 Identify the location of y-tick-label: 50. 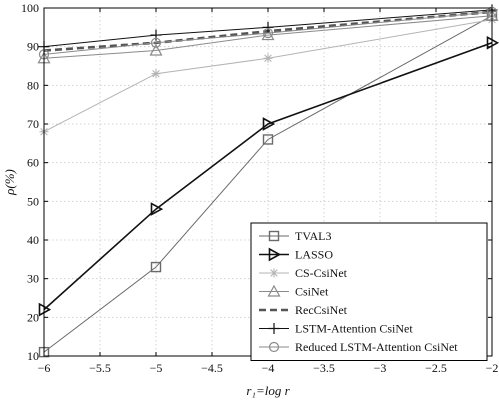
(33, 201).